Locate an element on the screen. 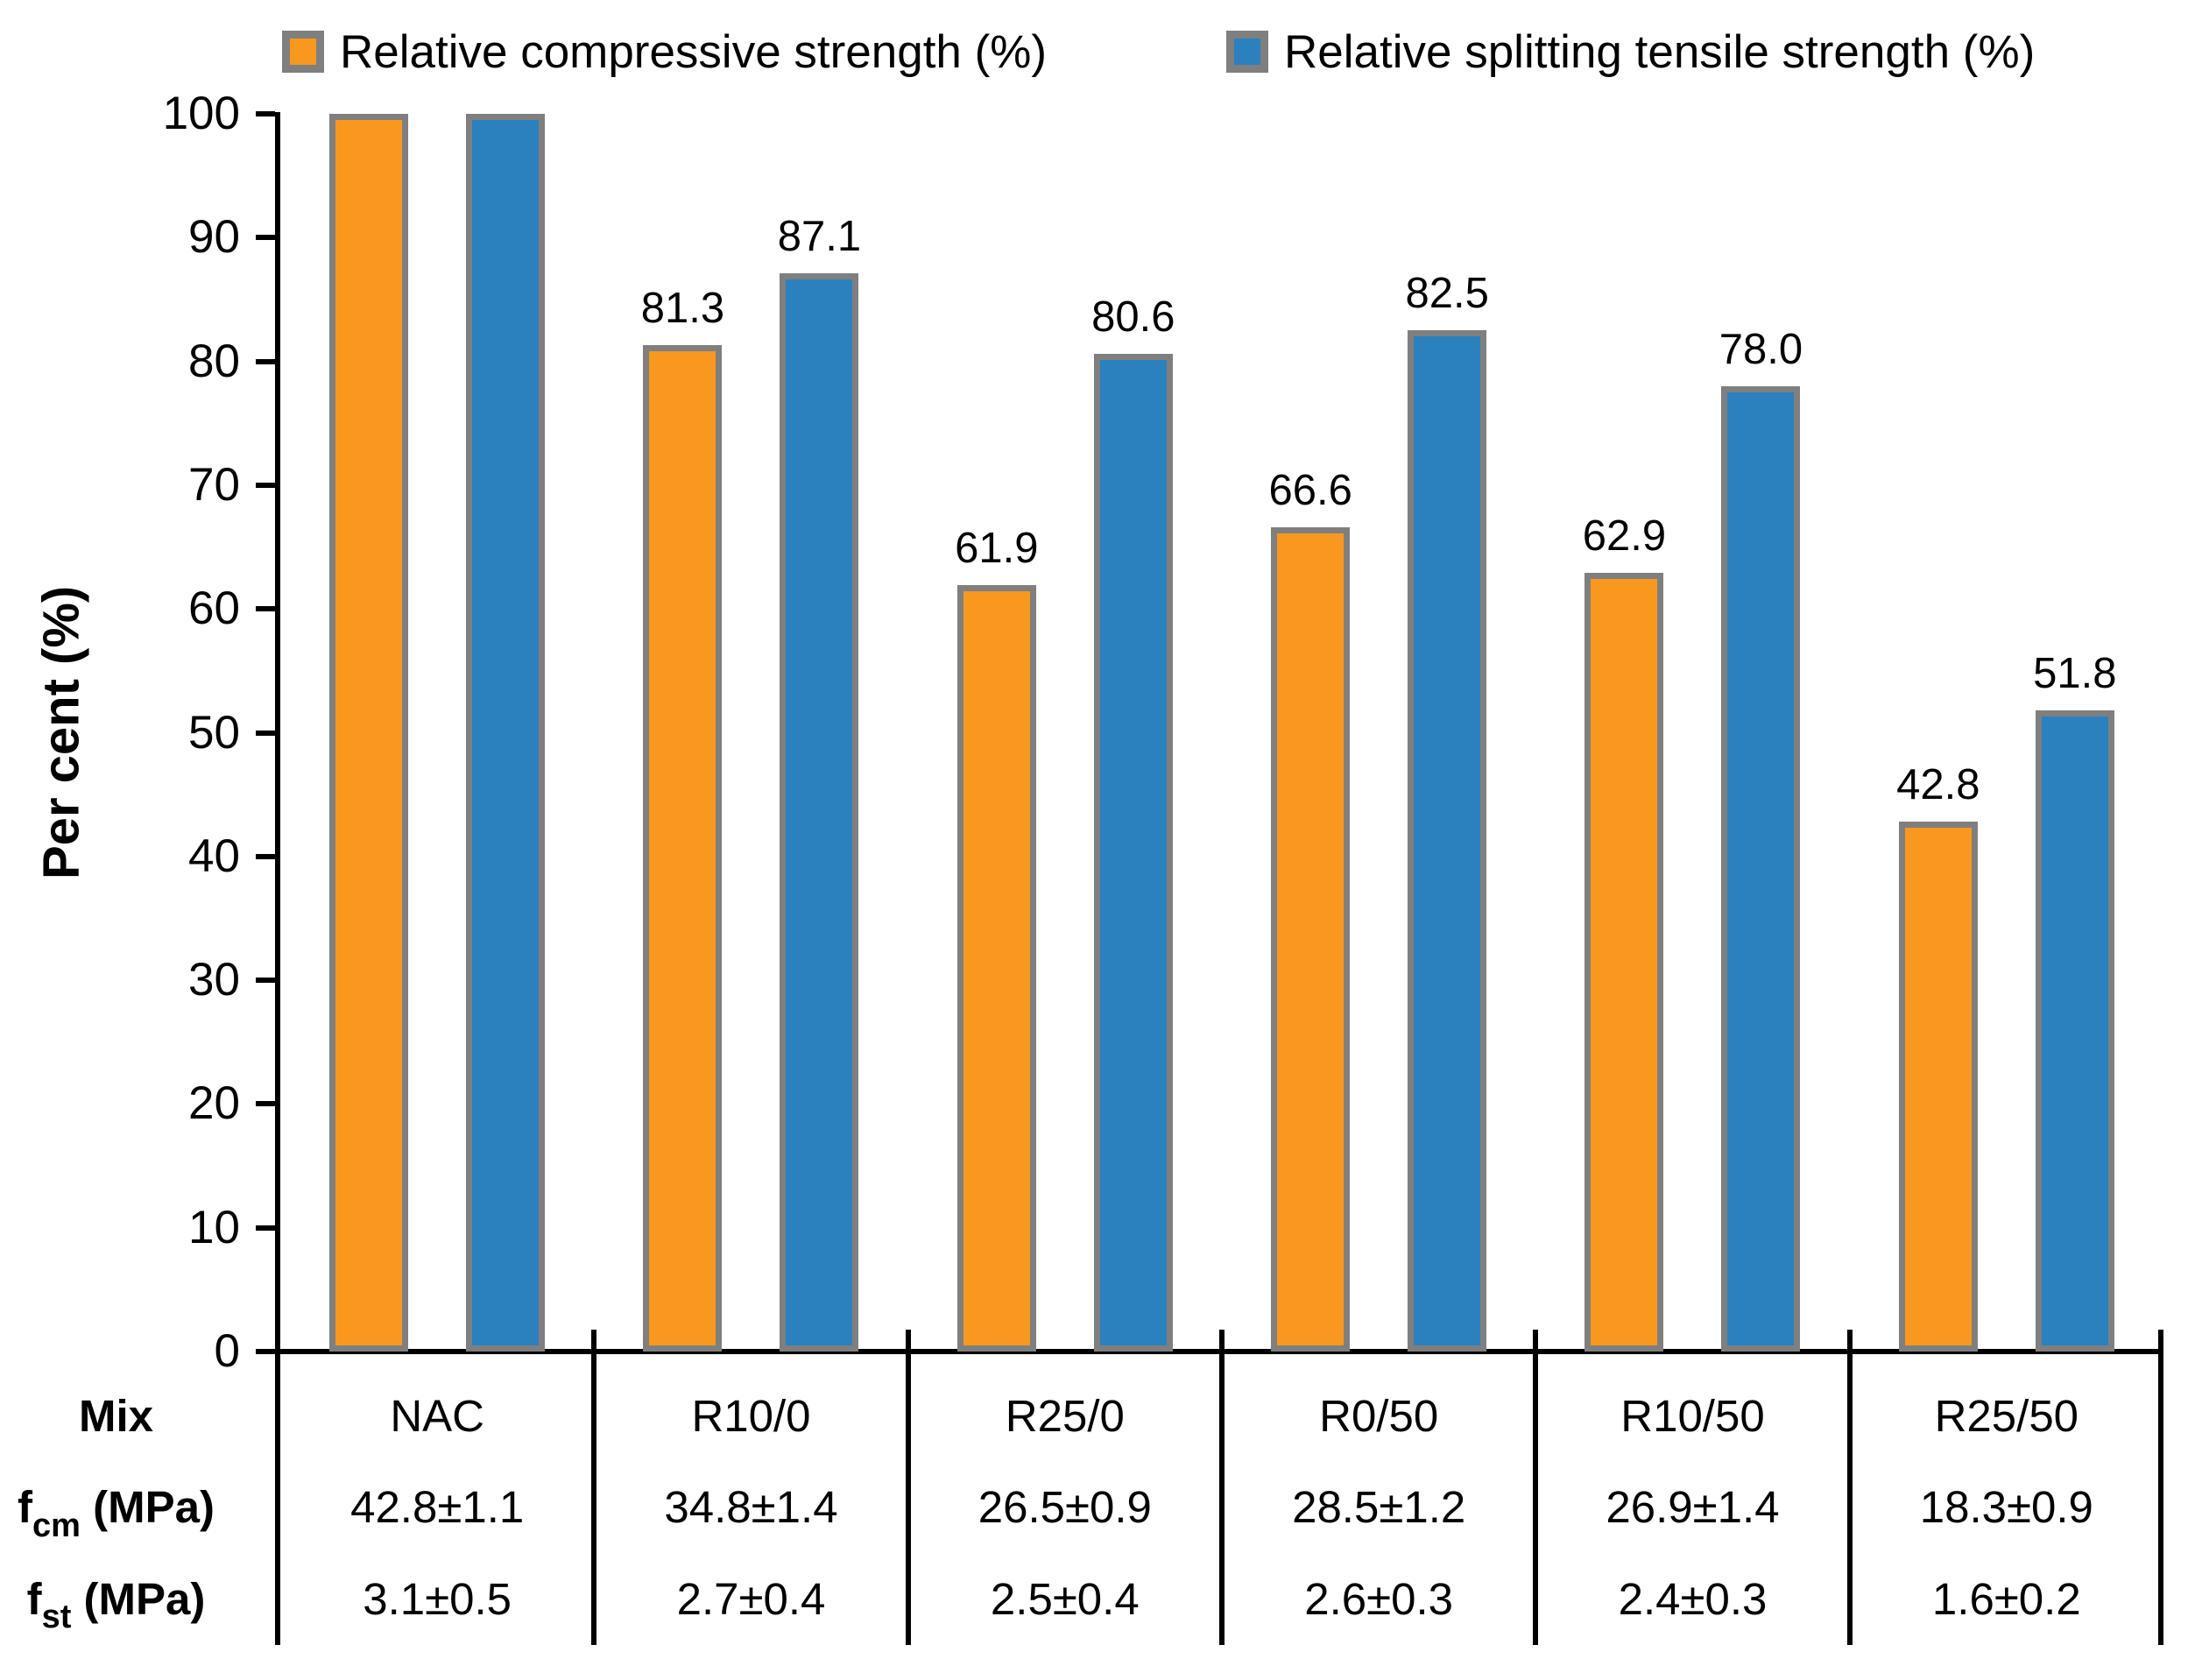  y-tick-label: 40 is located at coordinates (214, 855).